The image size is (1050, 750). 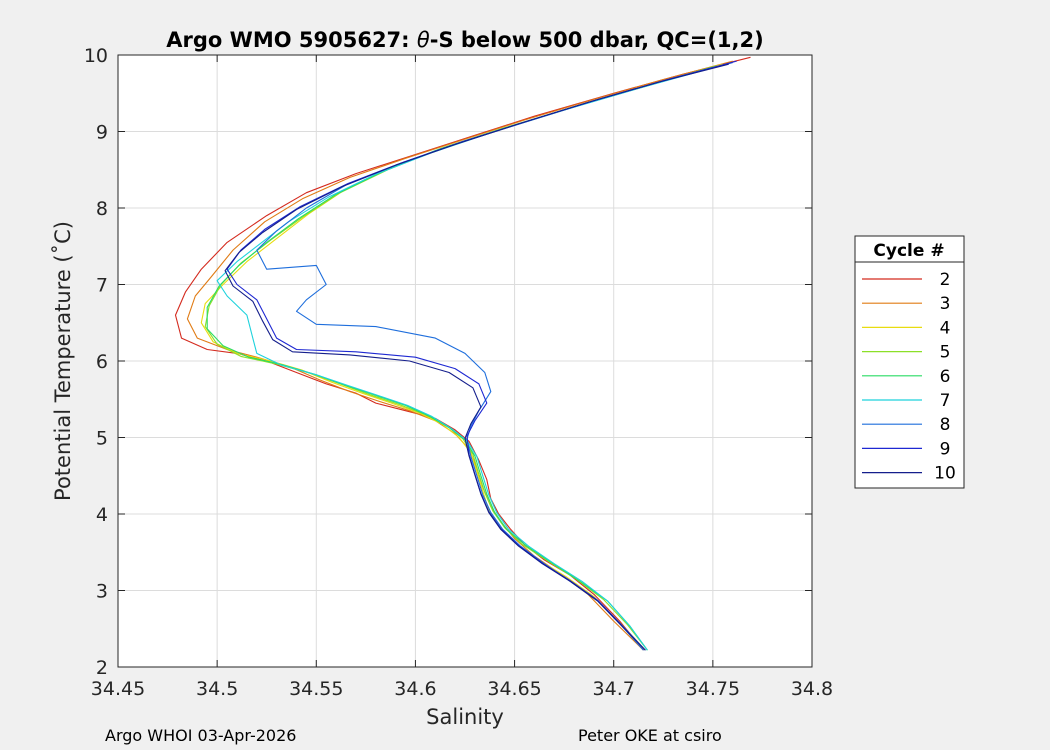 I want to click on legend: Cycle # 2 3 4 5 6 7 8 9 10, so click(x=909, y=362).